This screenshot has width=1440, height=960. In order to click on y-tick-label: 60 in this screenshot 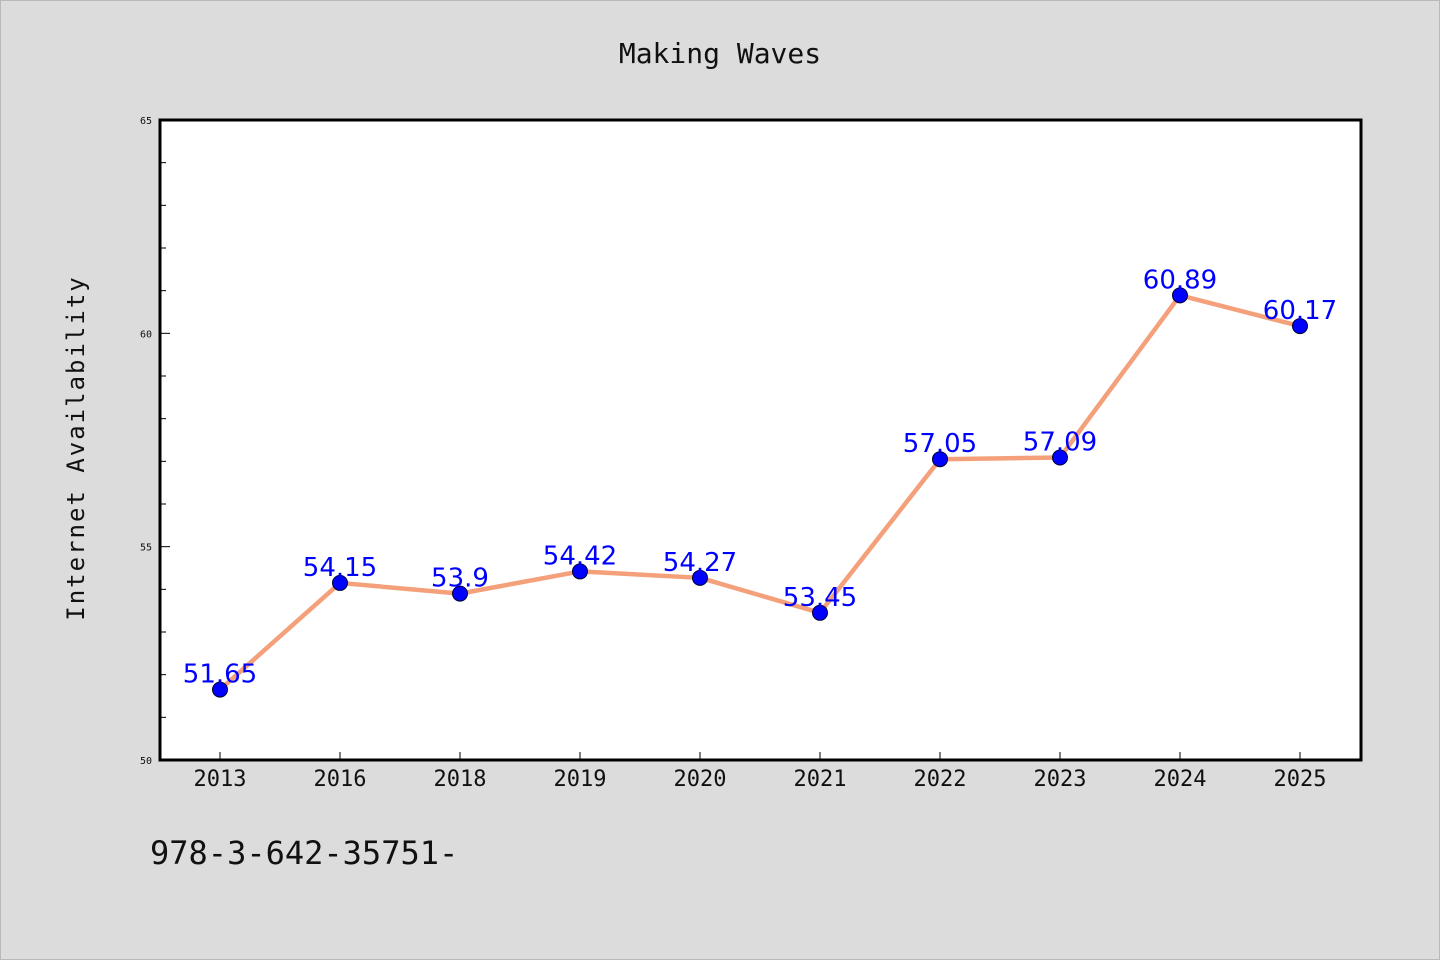, I will do `click(146, 334)`.